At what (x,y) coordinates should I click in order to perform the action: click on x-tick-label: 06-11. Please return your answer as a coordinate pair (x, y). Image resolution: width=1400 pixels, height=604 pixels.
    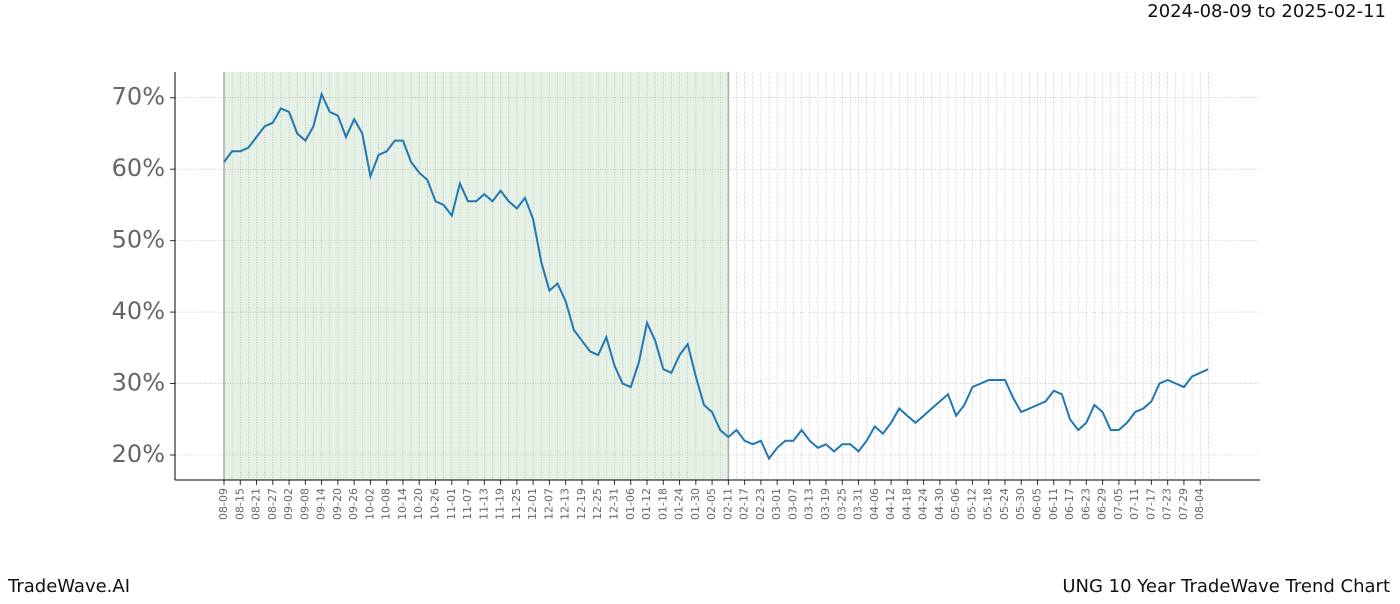
    Looking at the image, I should click on (1053, 504).